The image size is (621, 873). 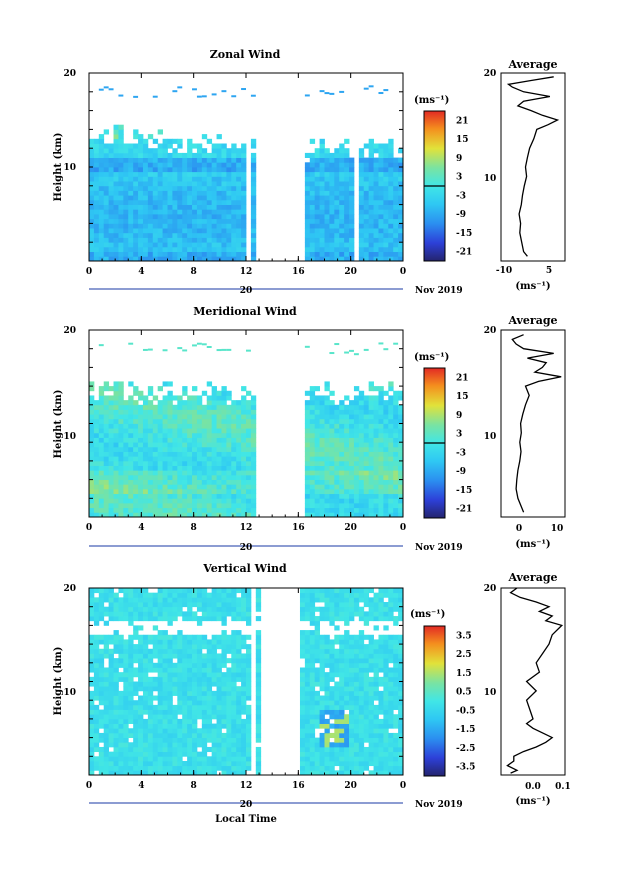 What do you see at coordinates (464, 234) in the screenshot?
I see `colorbar-tick-label: -15` at bounding box center [464, 234].